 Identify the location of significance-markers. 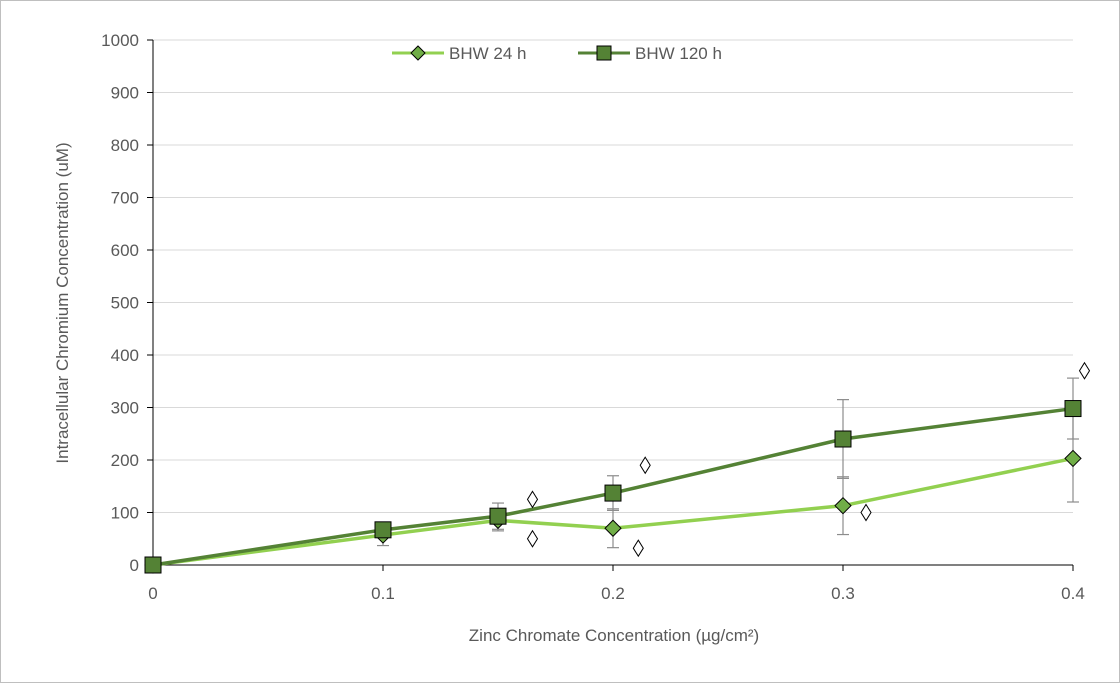
(808, 459).